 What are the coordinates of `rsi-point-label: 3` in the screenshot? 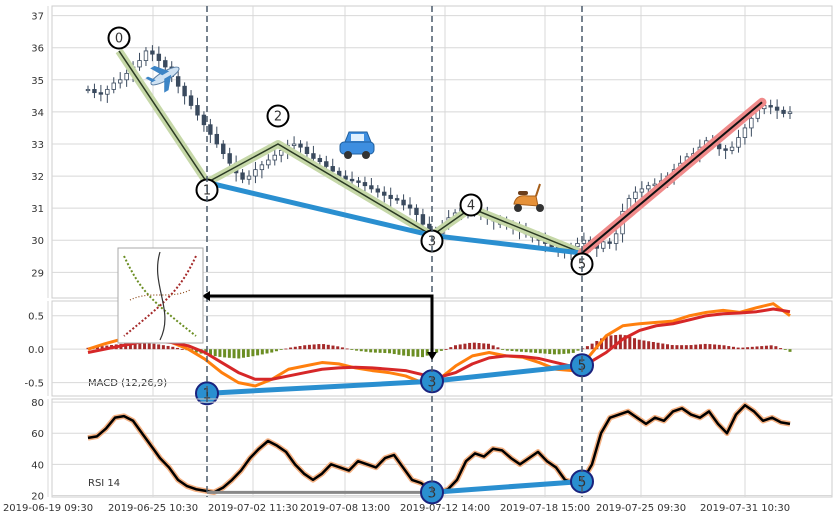 It's located at (432, 493).